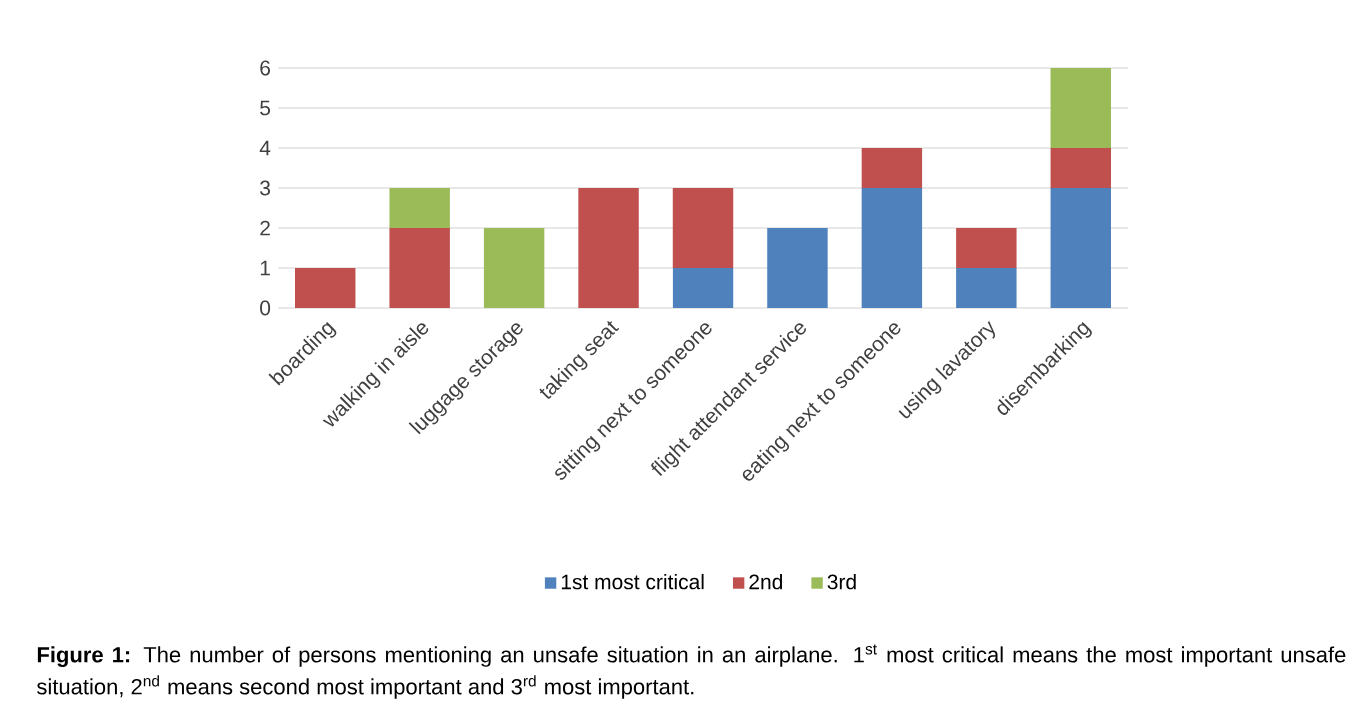 Image resolution: width=1358 pixels, height=720 pixels. What do you see at coordinates (691, 671) in the screenshot?
I see `text: Figure 1: The number of persons mentioning an unsafe situation in an airplane. 1$^{st}$ most critical means the most important unsafe situation, 2$^{nd}$ means second most important and 3$^{rd}$ most important.` at bounding box center [691, 671].